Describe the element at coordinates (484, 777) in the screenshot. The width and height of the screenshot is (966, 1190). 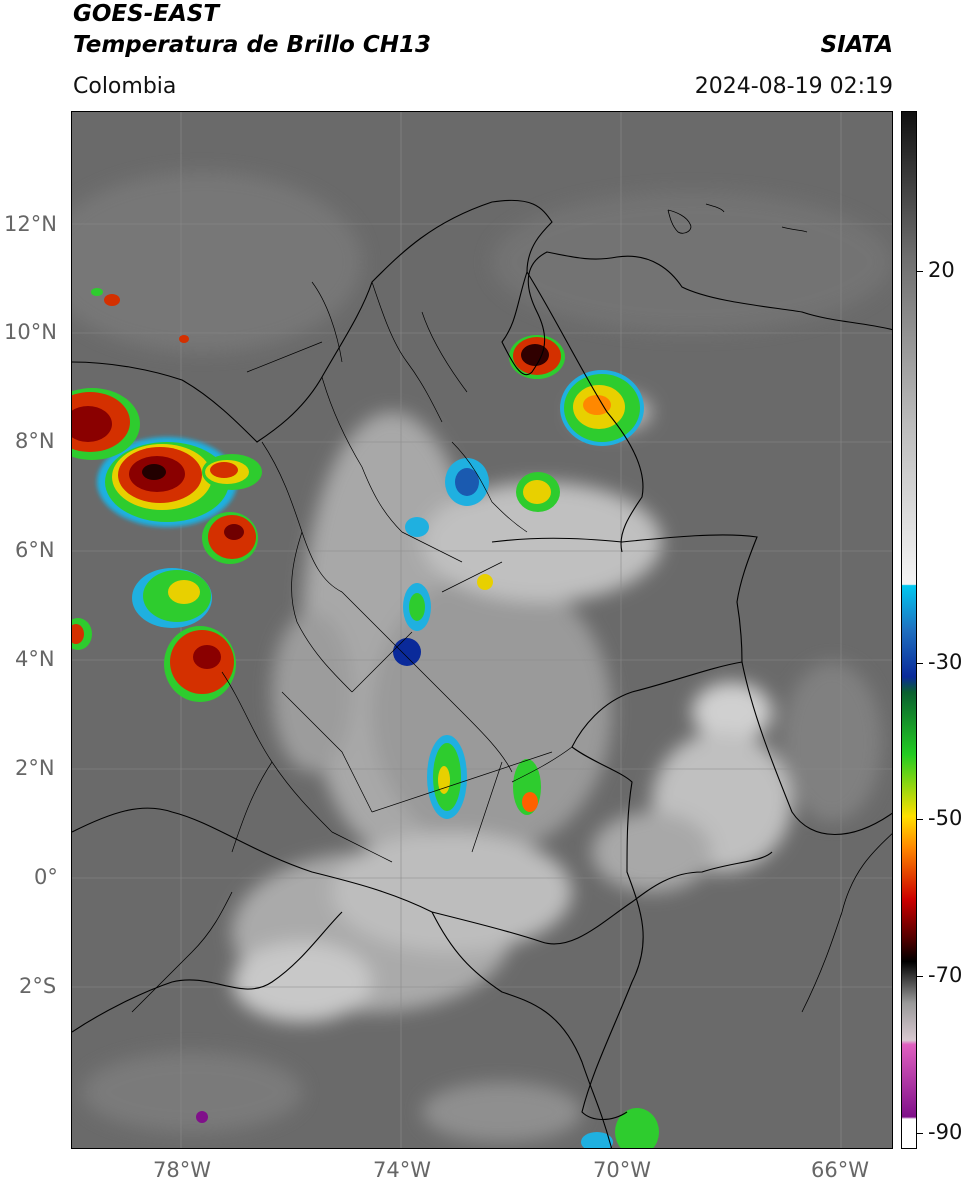
I see `cell-amazon-north` at that location.